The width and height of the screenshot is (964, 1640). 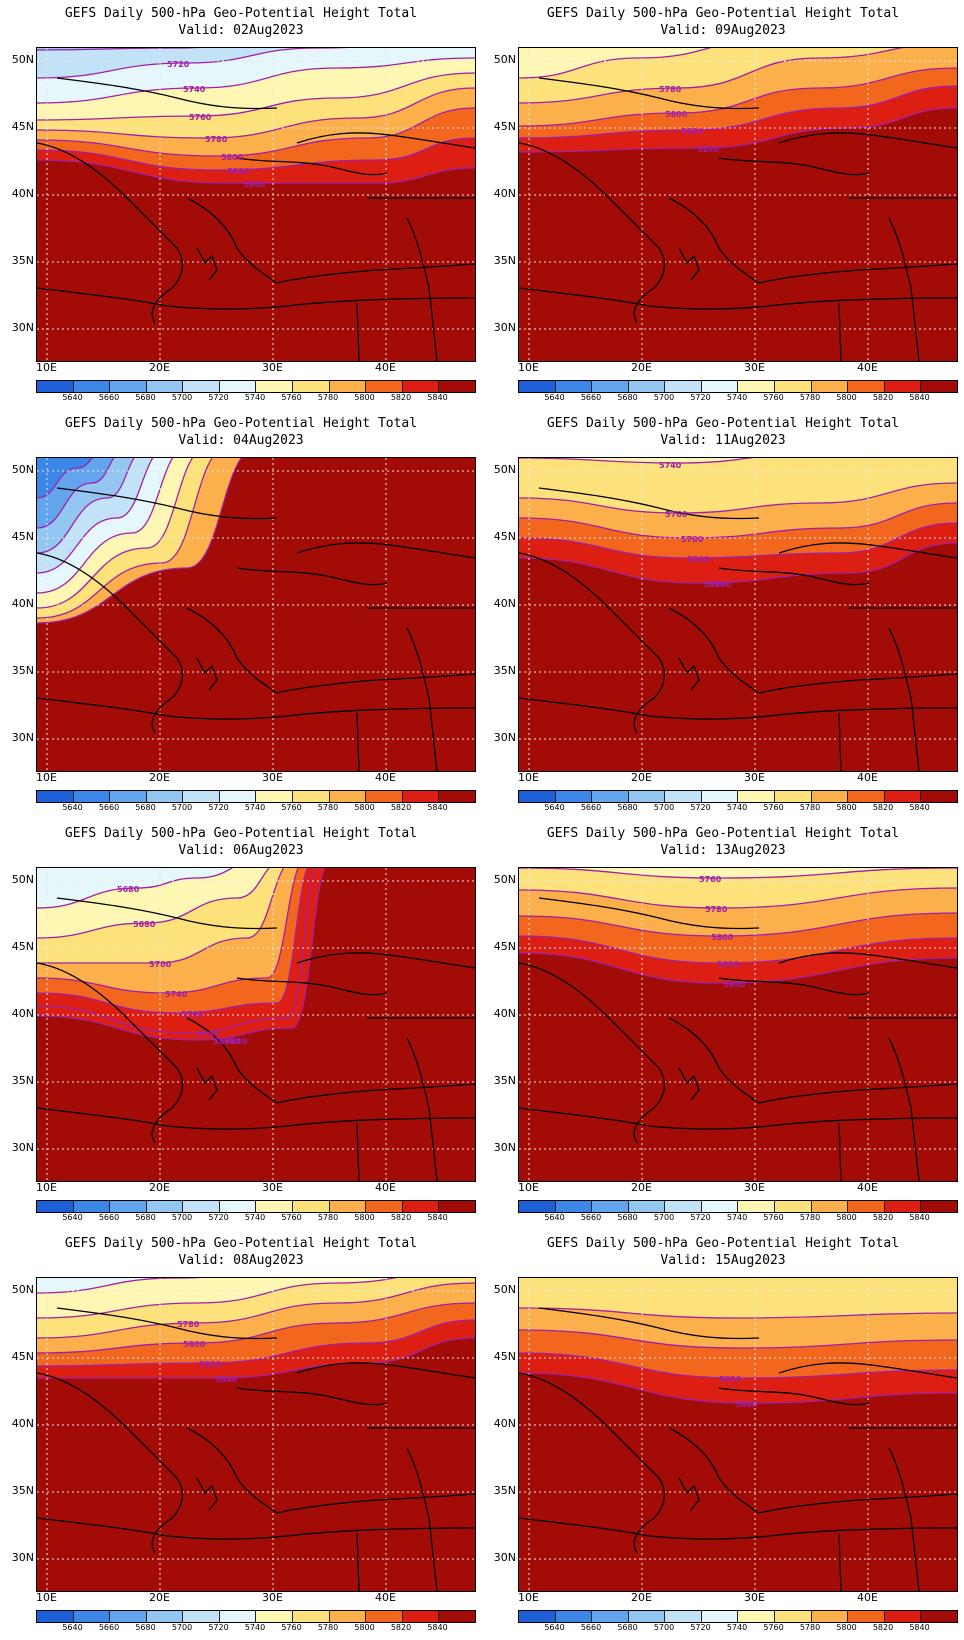 I want to click on colorbar-label: 5800, so click(x=846, y=397).